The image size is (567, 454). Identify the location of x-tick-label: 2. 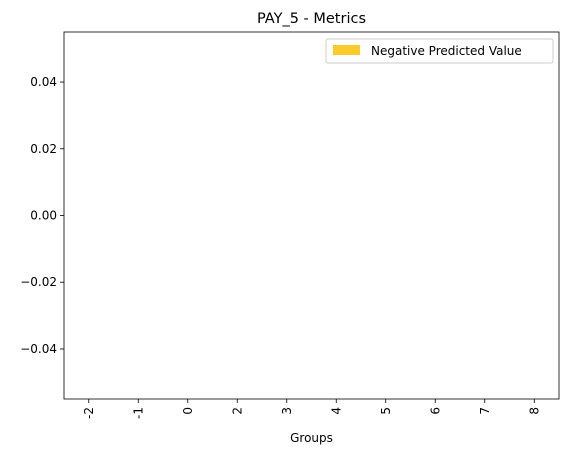
(237, 411).